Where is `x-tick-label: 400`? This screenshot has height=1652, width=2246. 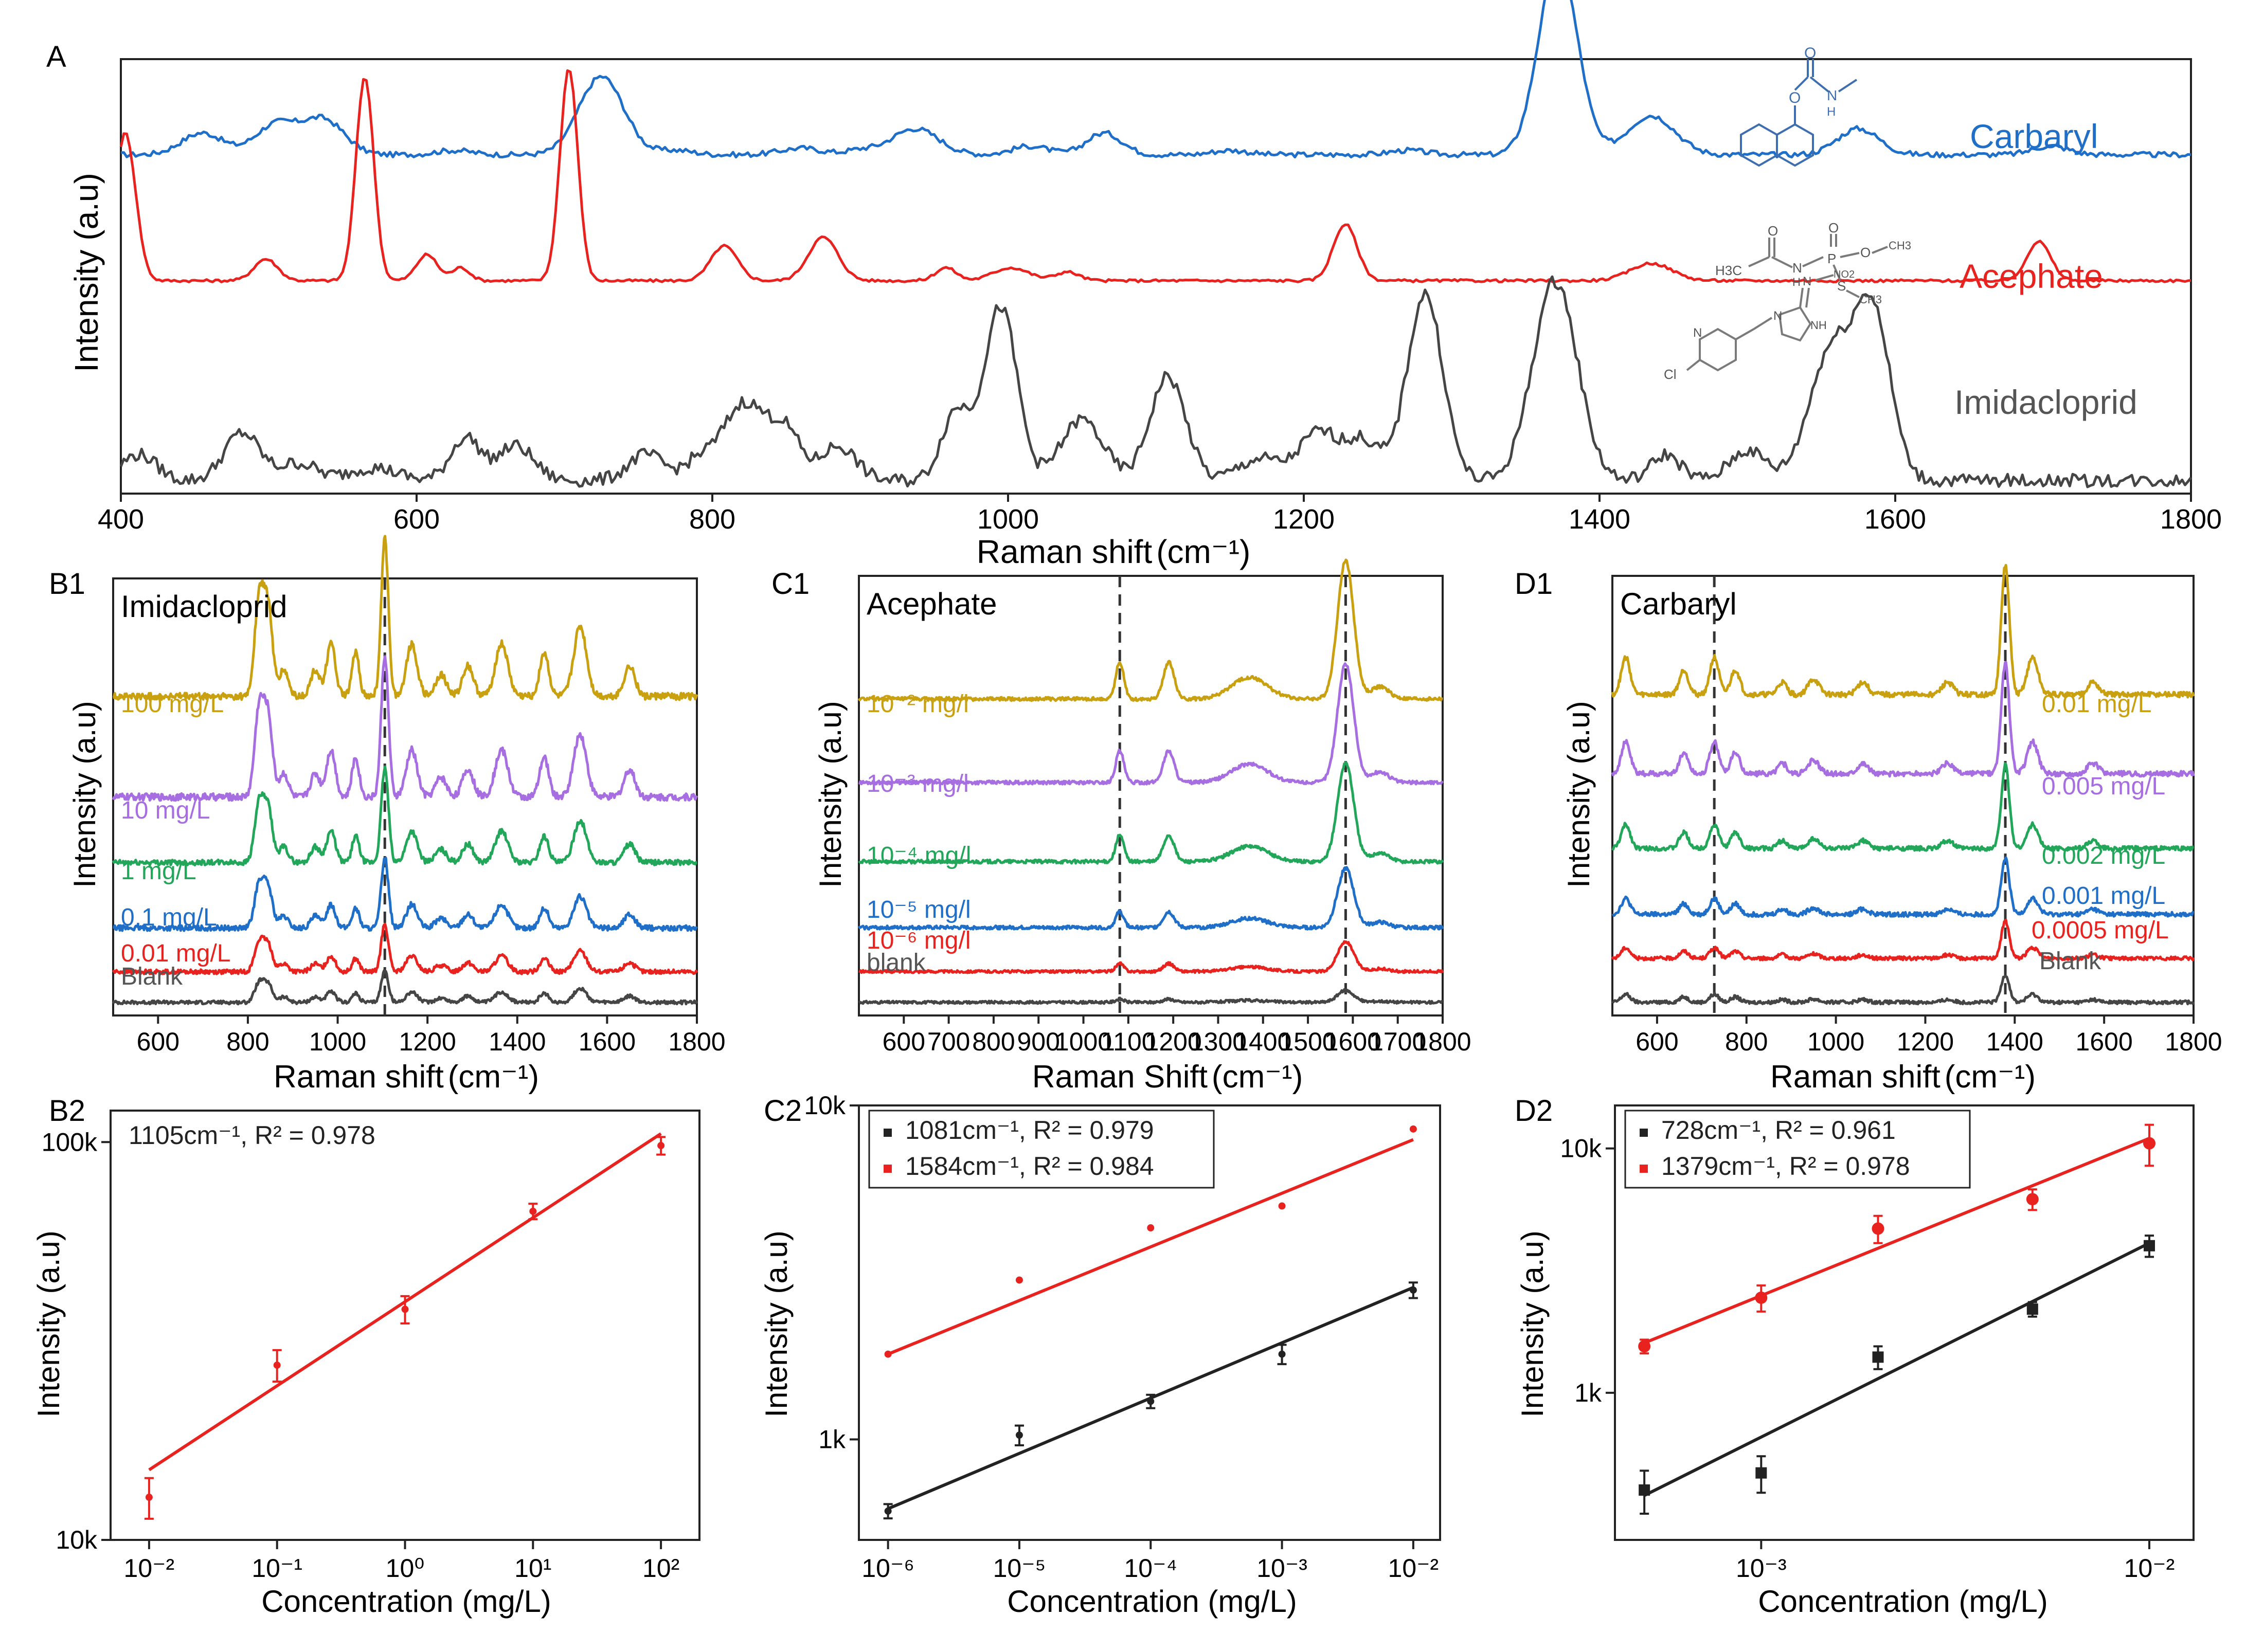
x-tick-label: 400 is located at coordinates (121, 519).